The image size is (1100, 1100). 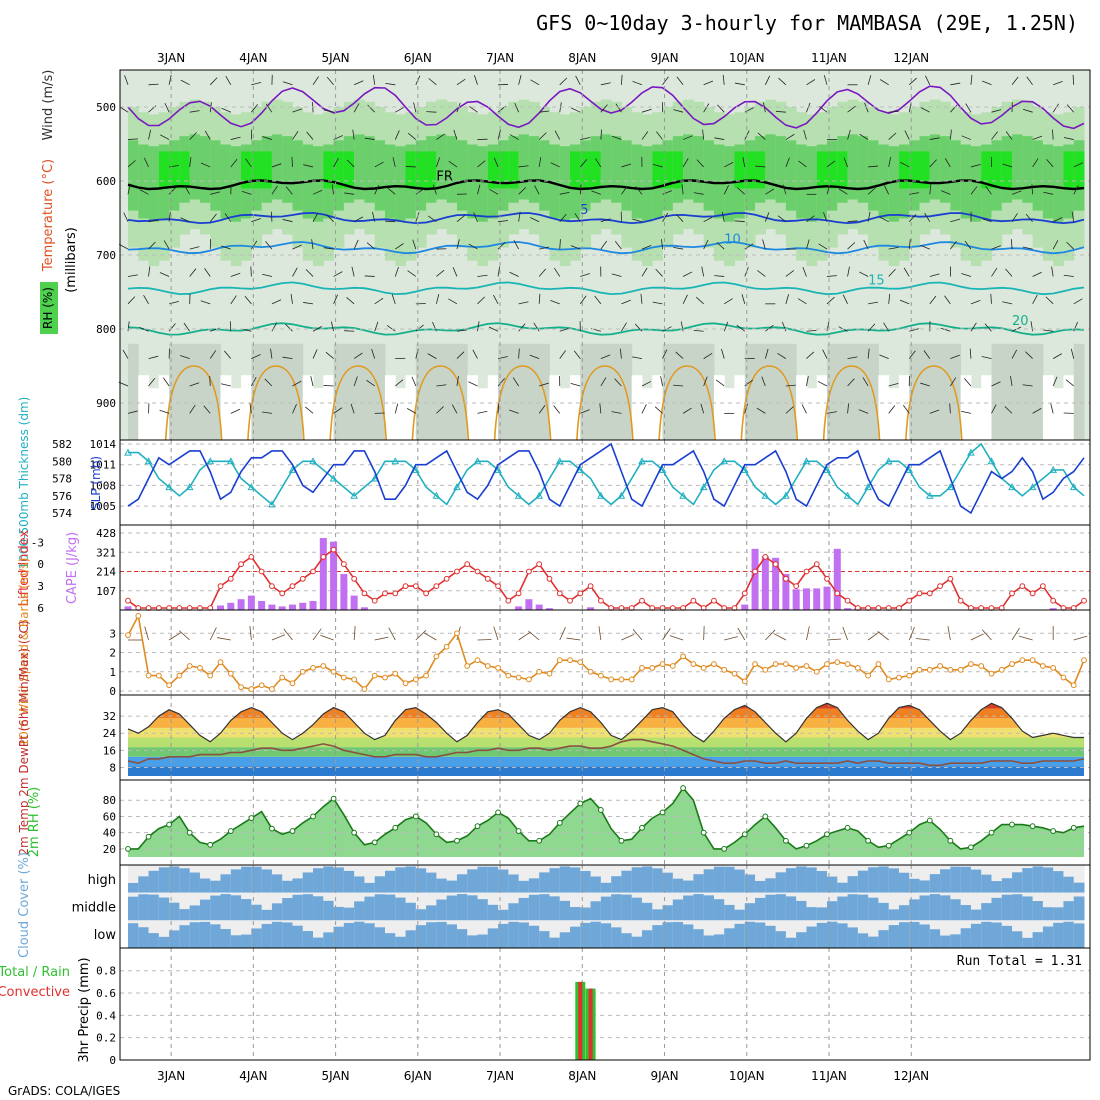 I want to click on temp-ytick: 8, so click(x=112, y=767).